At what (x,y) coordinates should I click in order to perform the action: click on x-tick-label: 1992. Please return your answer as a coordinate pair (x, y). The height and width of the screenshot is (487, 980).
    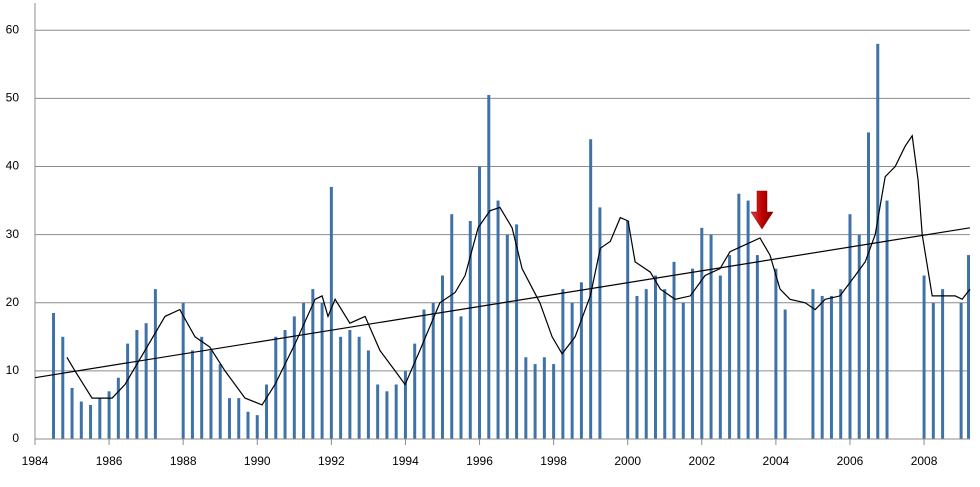
    Looking at the image, I should click on (331, 461).